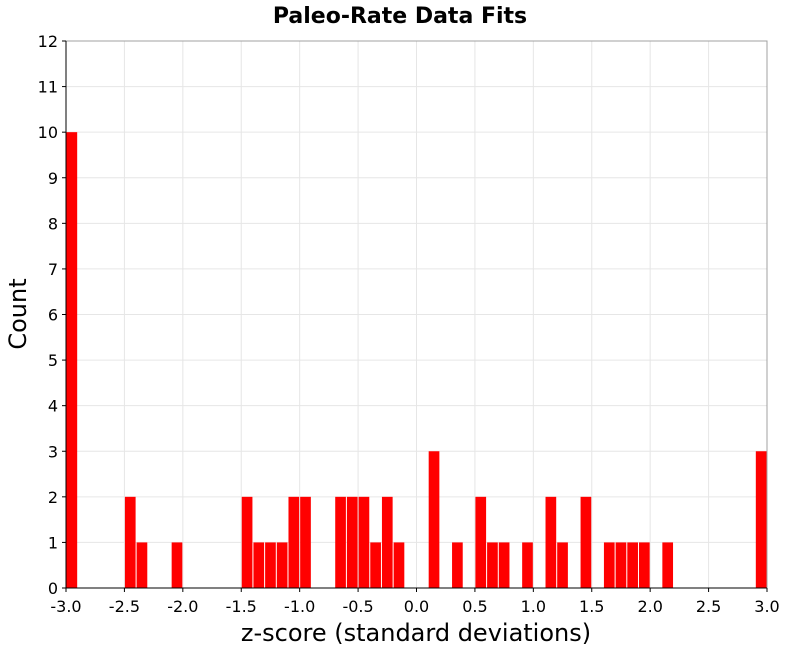 The image size is (800, 650). What do you see at coordinates (48, 132) in the screenshot?
I see `y-tick-label: 10` at bounding box center [48, 132].